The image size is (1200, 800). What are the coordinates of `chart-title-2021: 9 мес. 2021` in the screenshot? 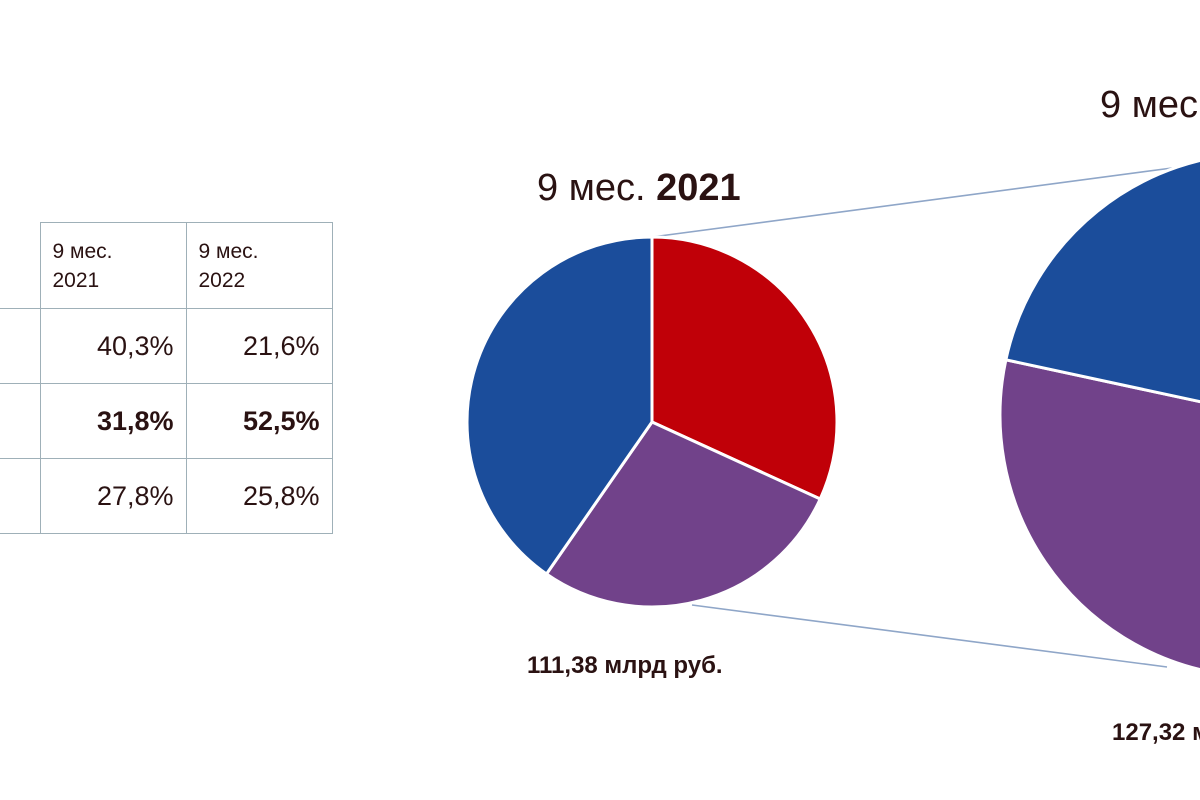 It's located at (639, 188).